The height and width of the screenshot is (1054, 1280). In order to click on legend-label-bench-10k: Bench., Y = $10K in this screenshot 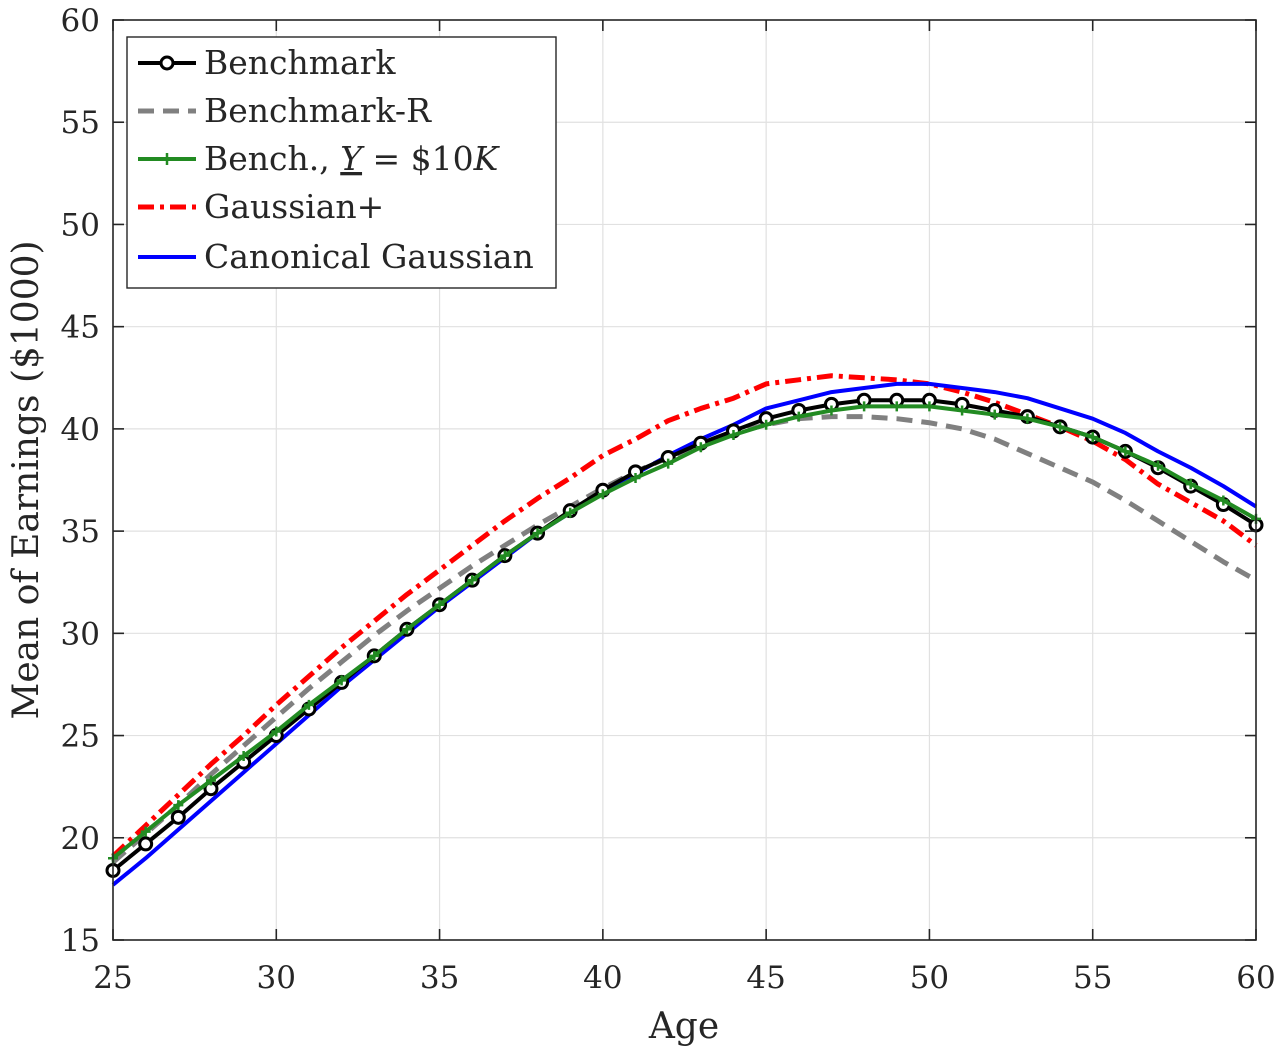, I will do `click(352, 158)`.